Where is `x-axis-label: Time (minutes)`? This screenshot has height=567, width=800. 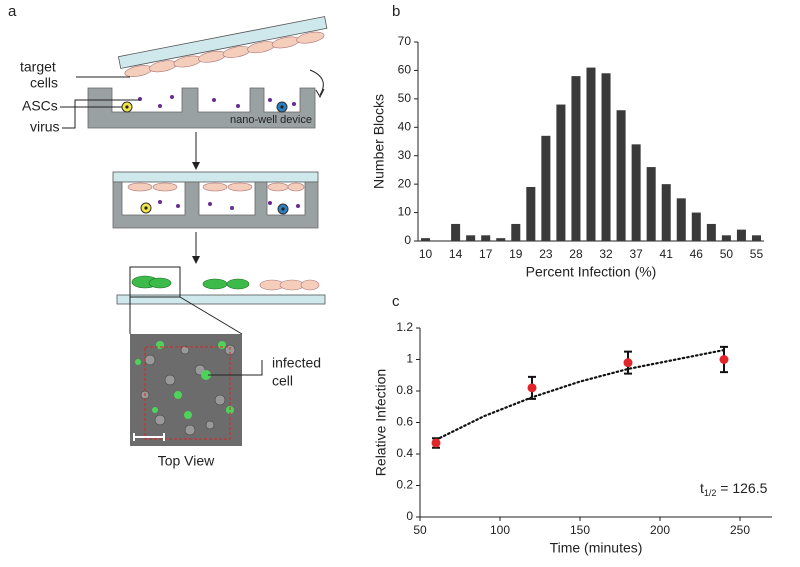 x-axis-label: Time (minutes) is located at coordinates (596, 548).